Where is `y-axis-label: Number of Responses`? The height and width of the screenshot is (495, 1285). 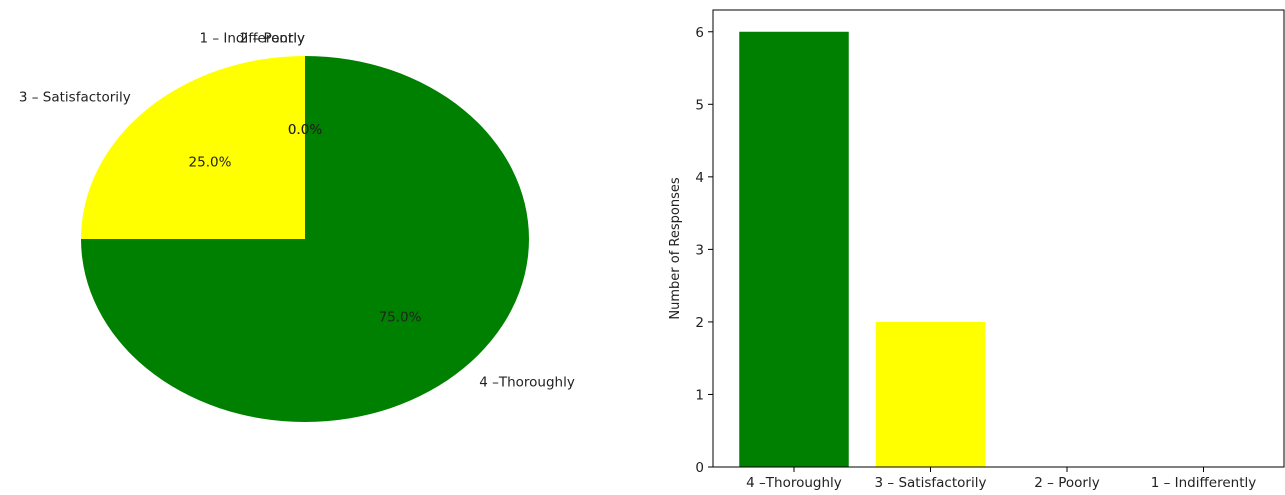
y-axis-label: Number of Responses is located at coordinates (675, 248).